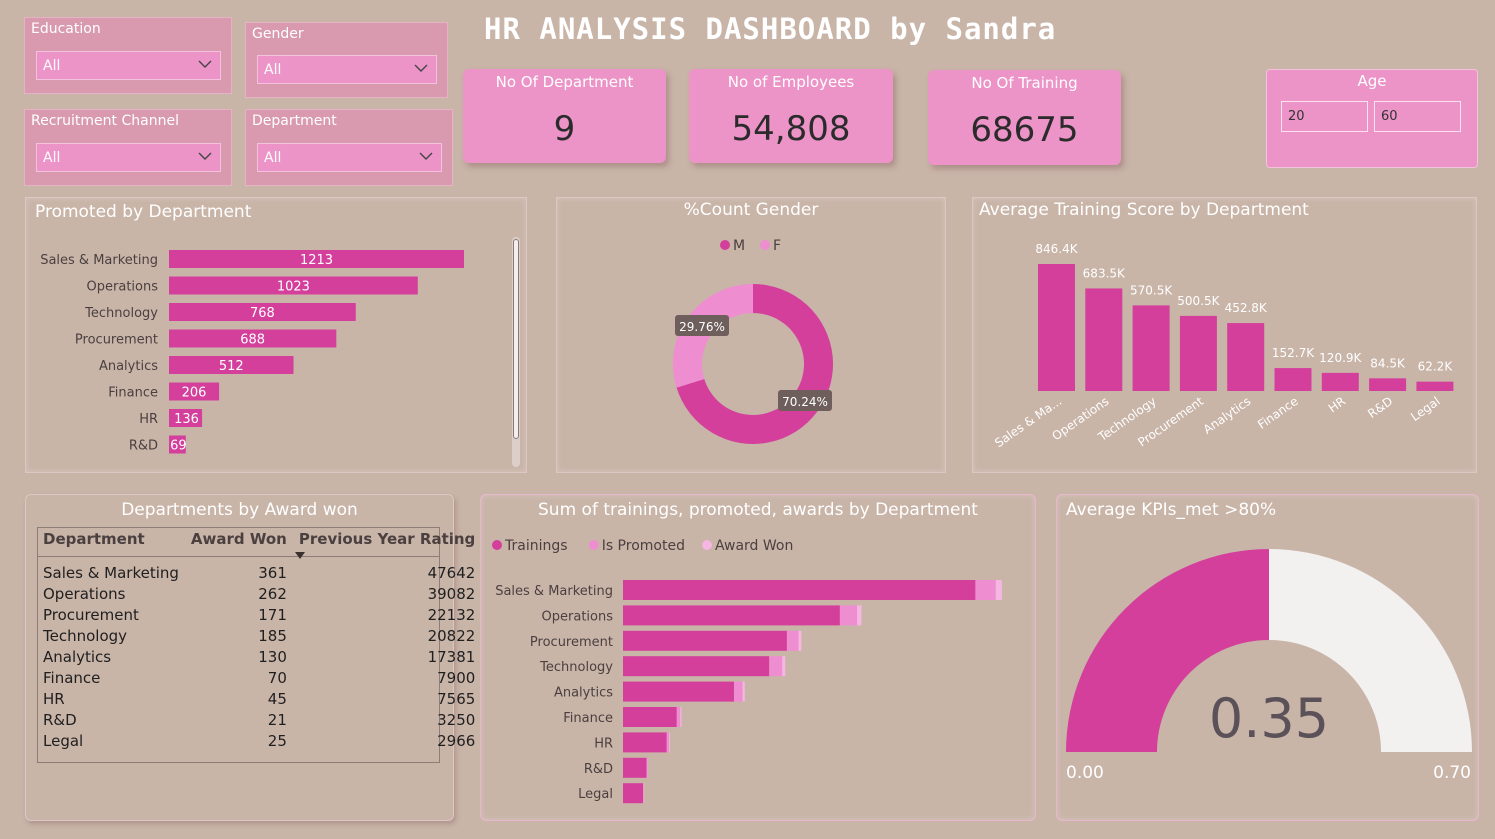 The height and width of the screenshot is (839, 1495). What do you see at coordinates (259, 614) in the screenshot?
I see `table-row: Procurement 171 22132` at bounding box center [259, 614].